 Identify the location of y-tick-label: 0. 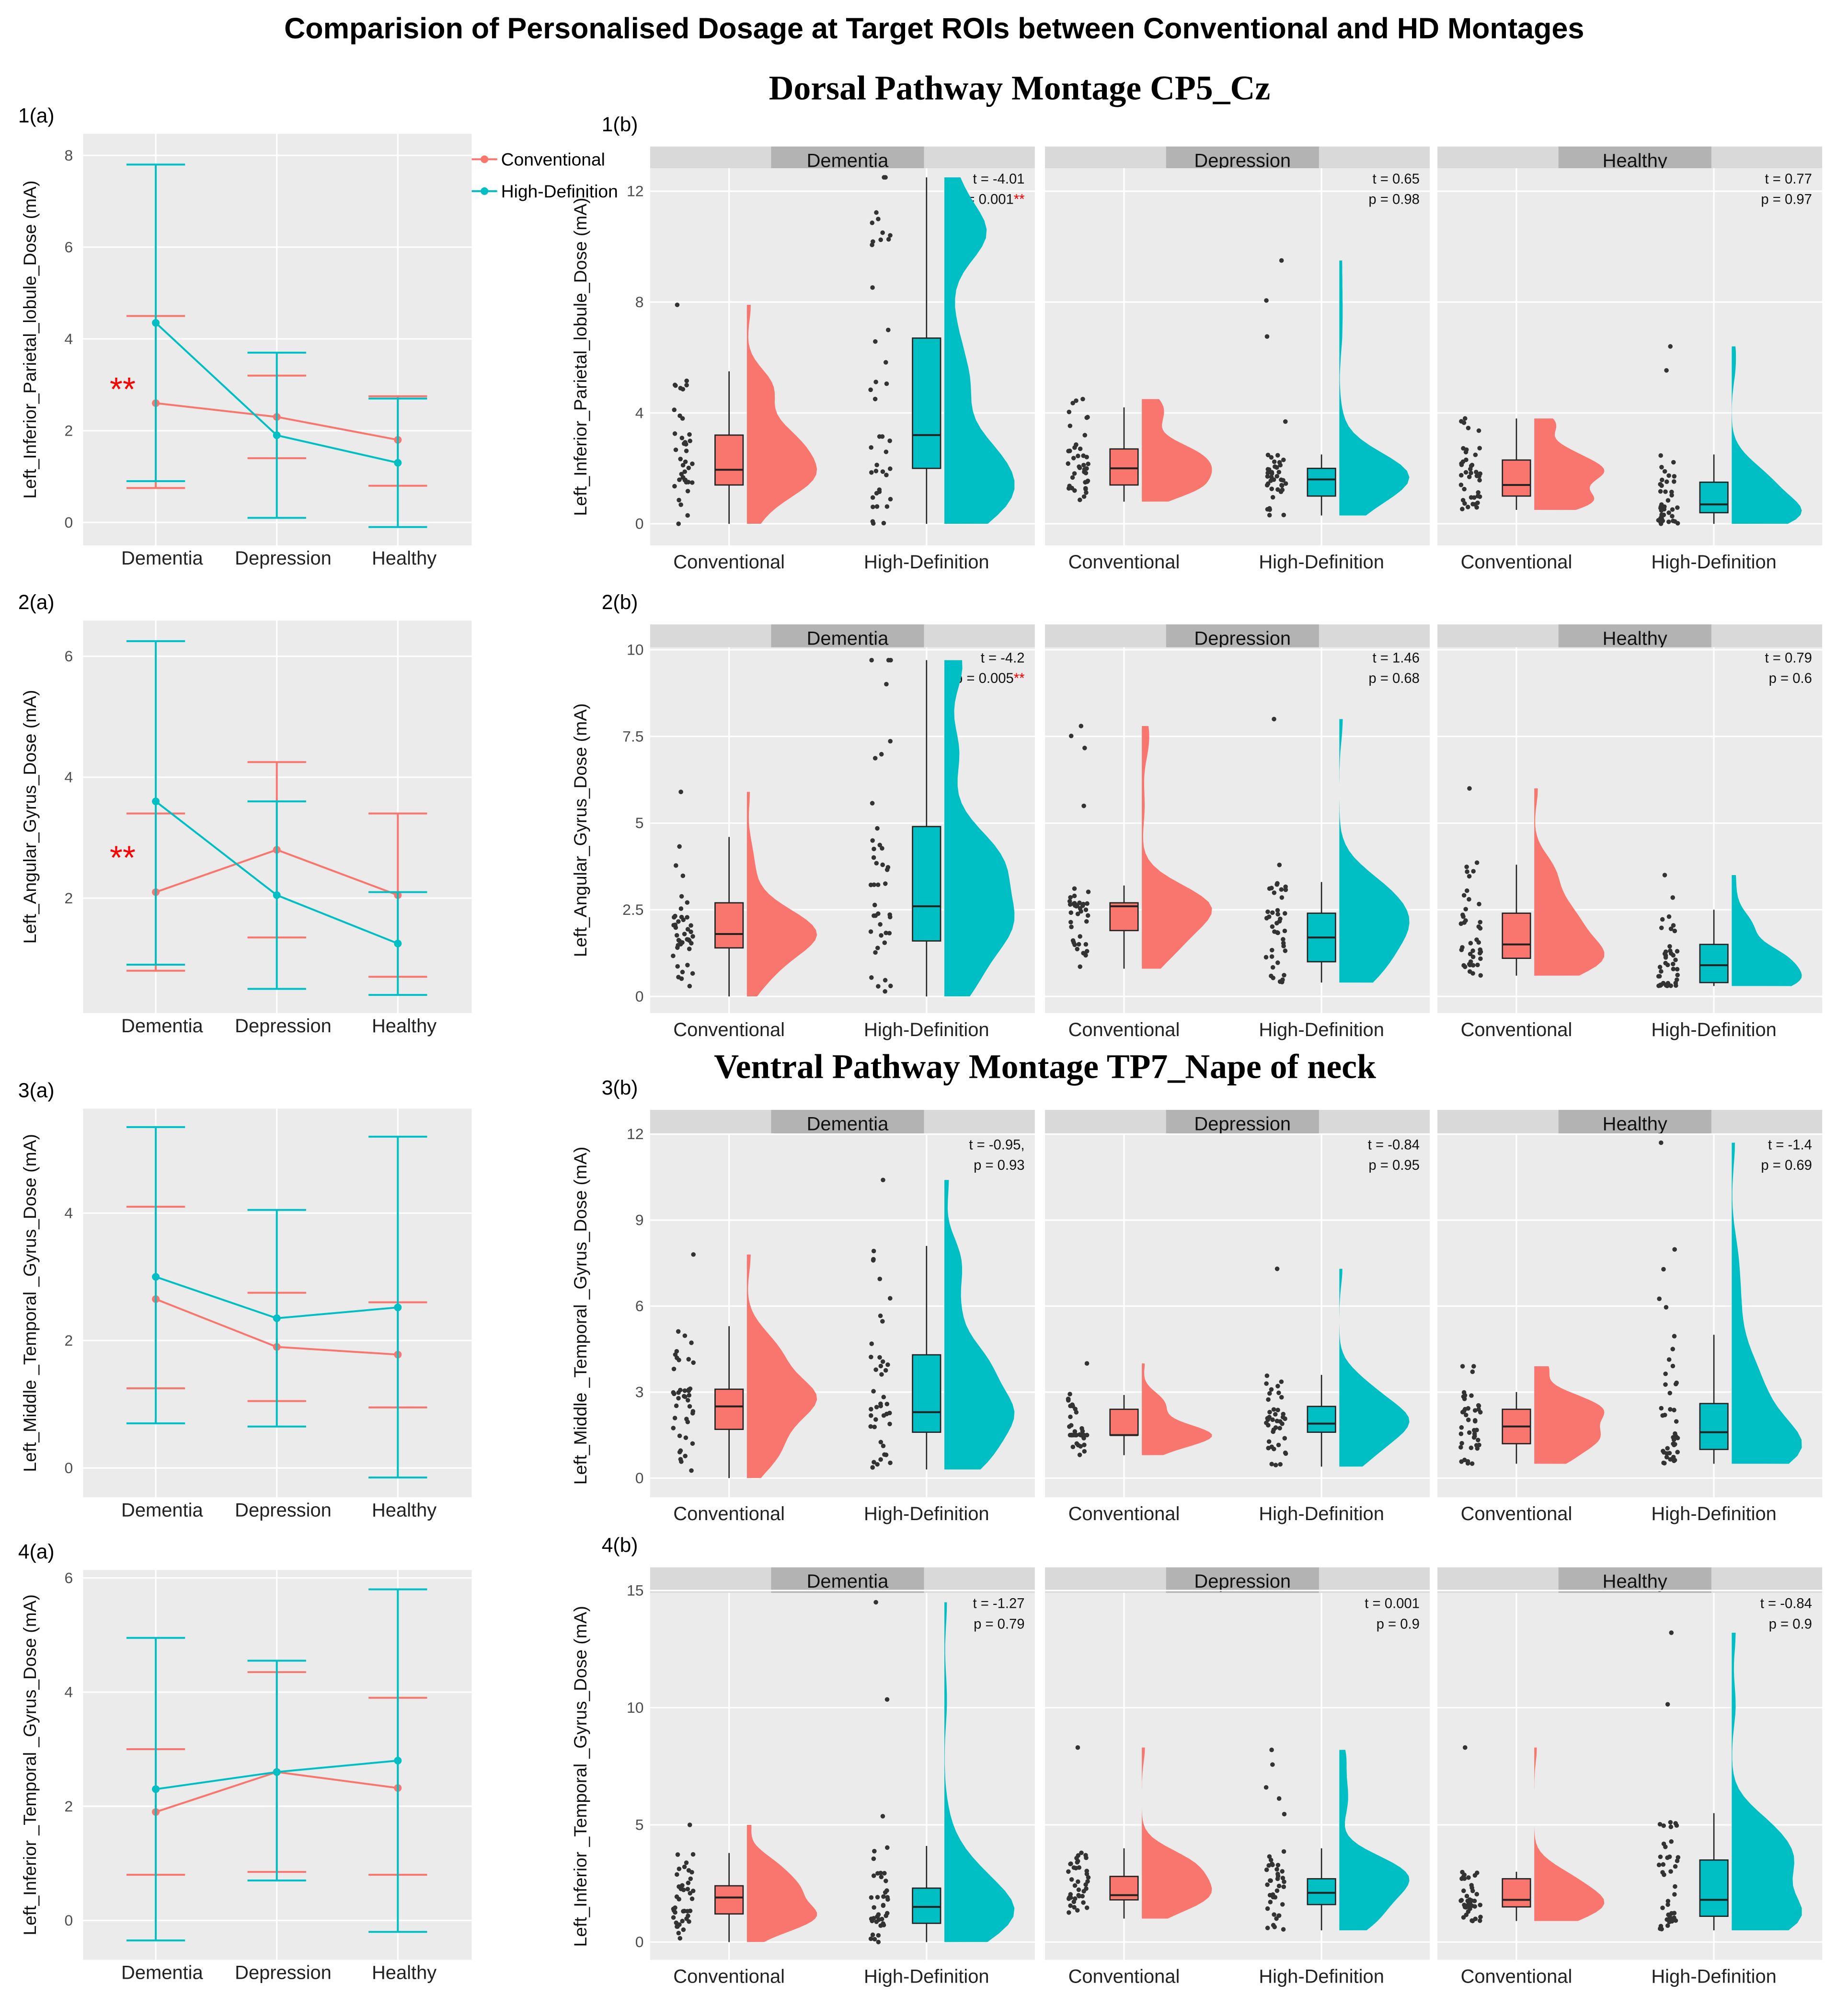
(69, 1920).